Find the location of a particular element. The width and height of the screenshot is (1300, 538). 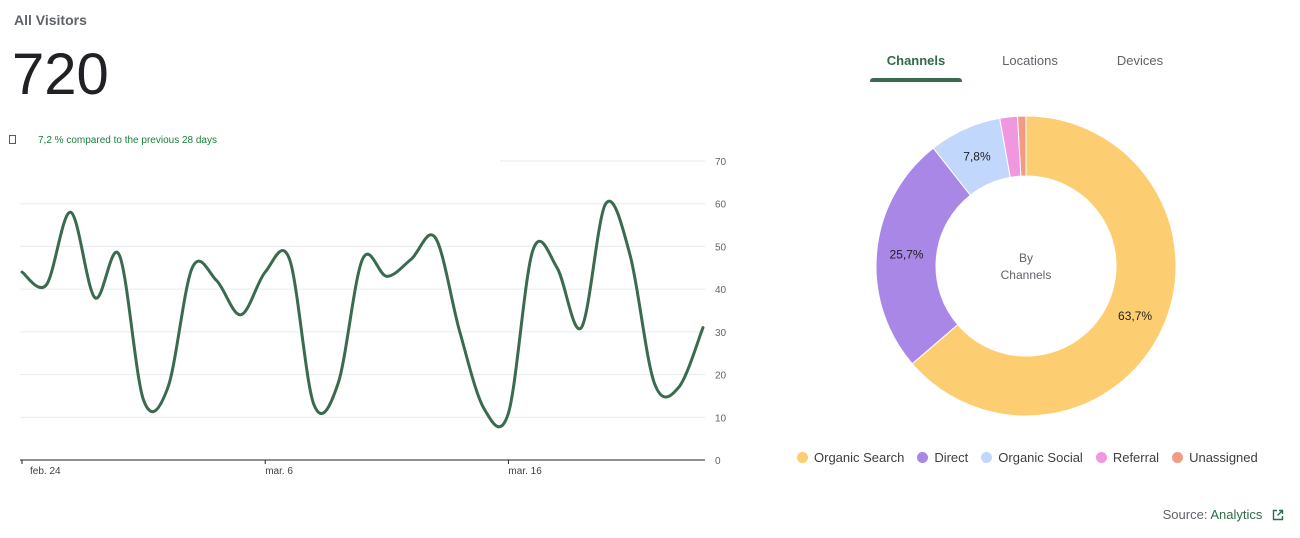

legend-item: Organic Social is located at coordinates (1032, 457).